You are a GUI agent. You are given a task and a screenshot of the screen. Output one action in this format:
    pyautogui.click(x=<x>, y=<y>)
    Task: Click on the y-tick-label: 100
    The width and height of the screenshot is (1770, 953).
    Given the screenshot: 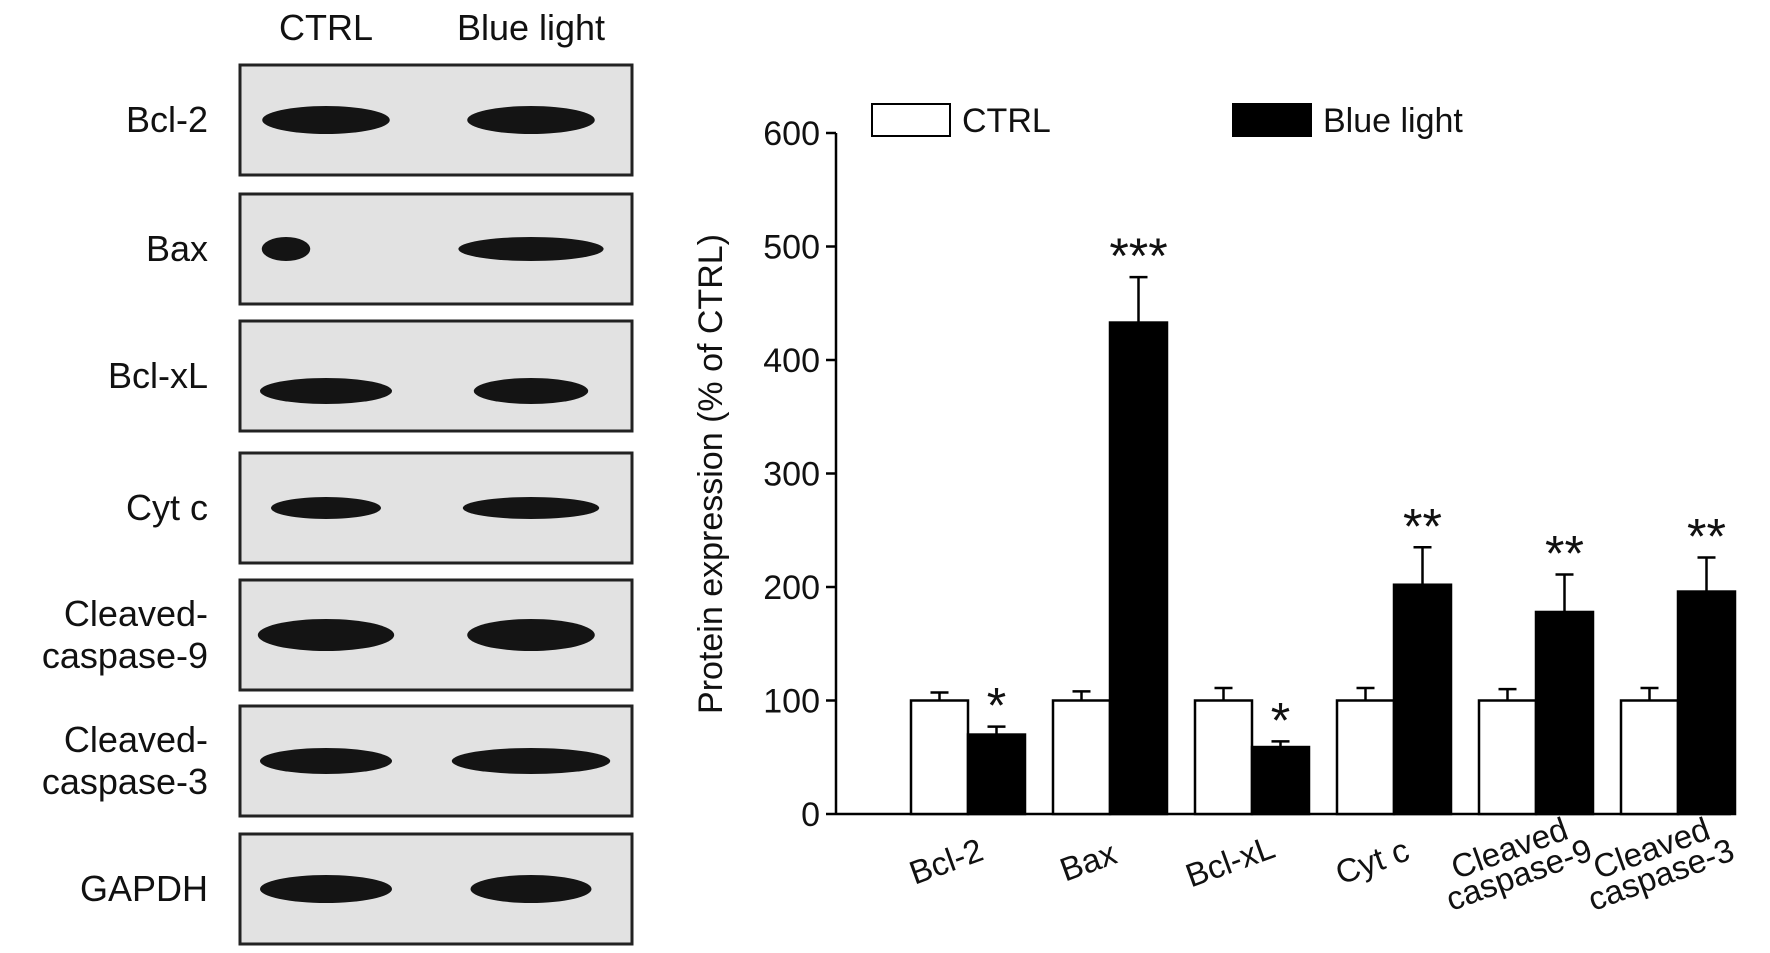 What is the action you would take?
    pyautogui.click(x=791, y=702)
    